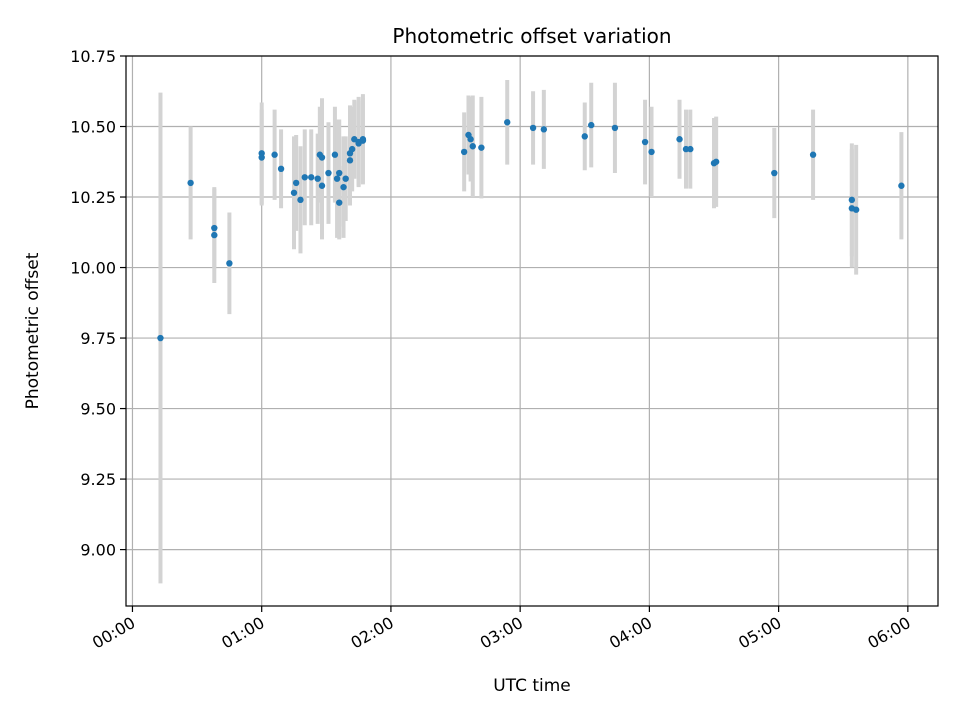 The height and width of the screenshot is (720, 960). I want to click on x-tick-label: 00:00, so click(113, 633).